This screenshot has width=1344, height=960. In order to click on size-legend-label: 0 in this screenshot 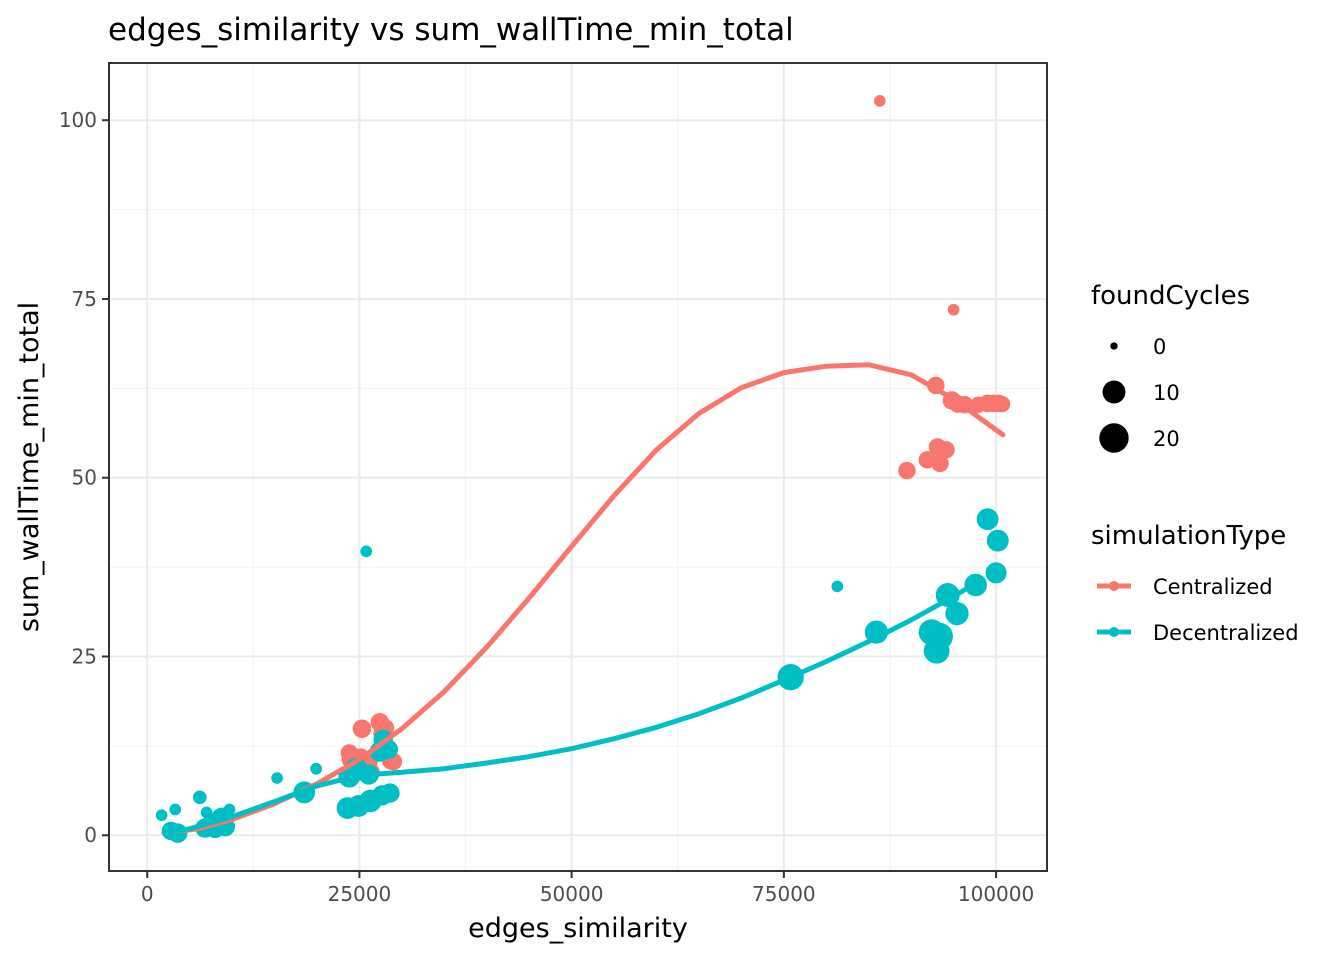, I will do `click(1159, 347)`.